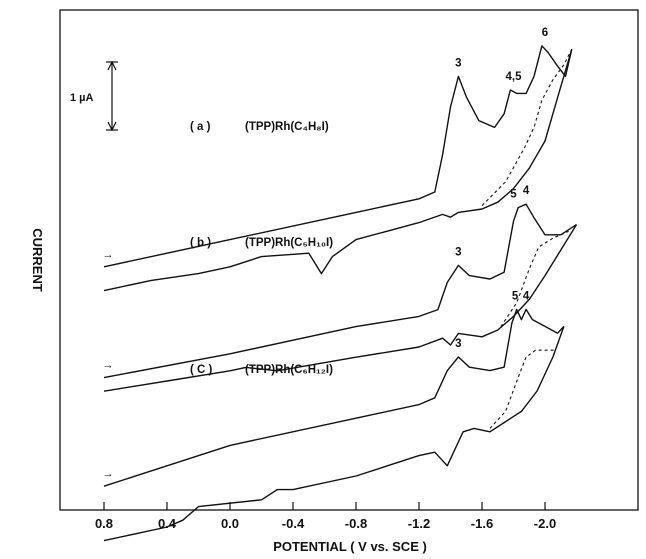 The height and width of the screenshot is (559, 646). What do you see at coordinates (356, 523) in the screenshot?
I see `x-tick-label: -0.8` at bounding box center [356, 523].